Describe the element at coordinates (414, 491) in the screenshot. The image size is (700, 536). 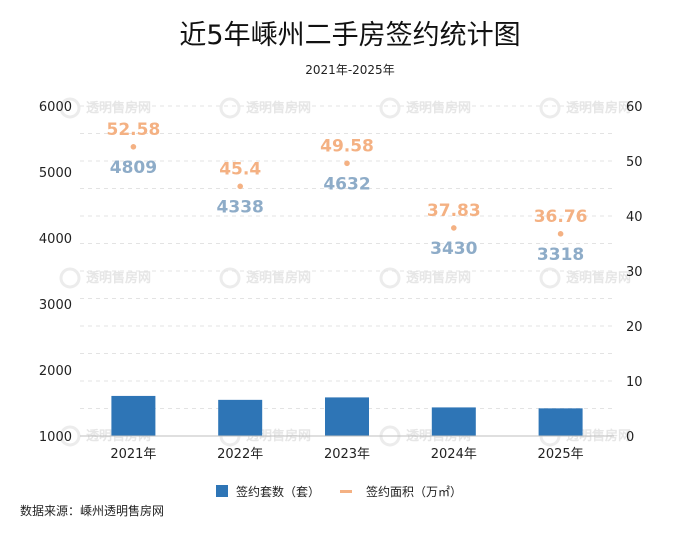
I see `legend-label-scatter: 签约面积（万㎡）` at that location.